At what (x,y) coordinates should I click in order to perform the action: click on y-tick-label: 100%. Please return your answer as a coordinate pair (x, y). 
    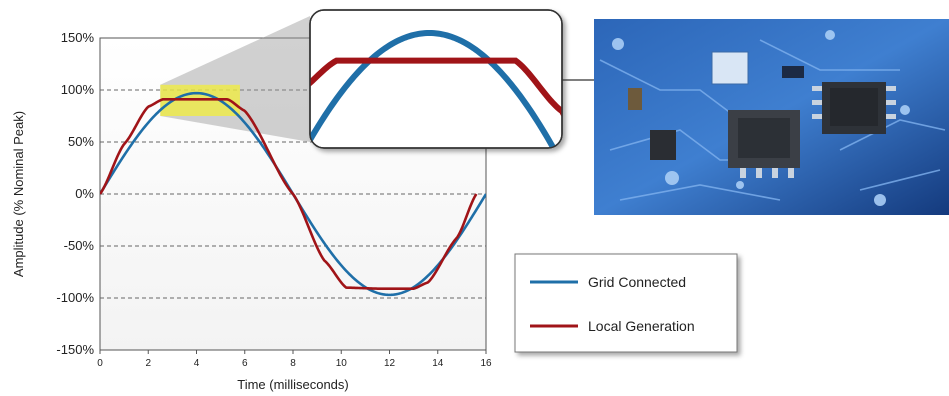
    Looking at the image, I should click on (78, 89).